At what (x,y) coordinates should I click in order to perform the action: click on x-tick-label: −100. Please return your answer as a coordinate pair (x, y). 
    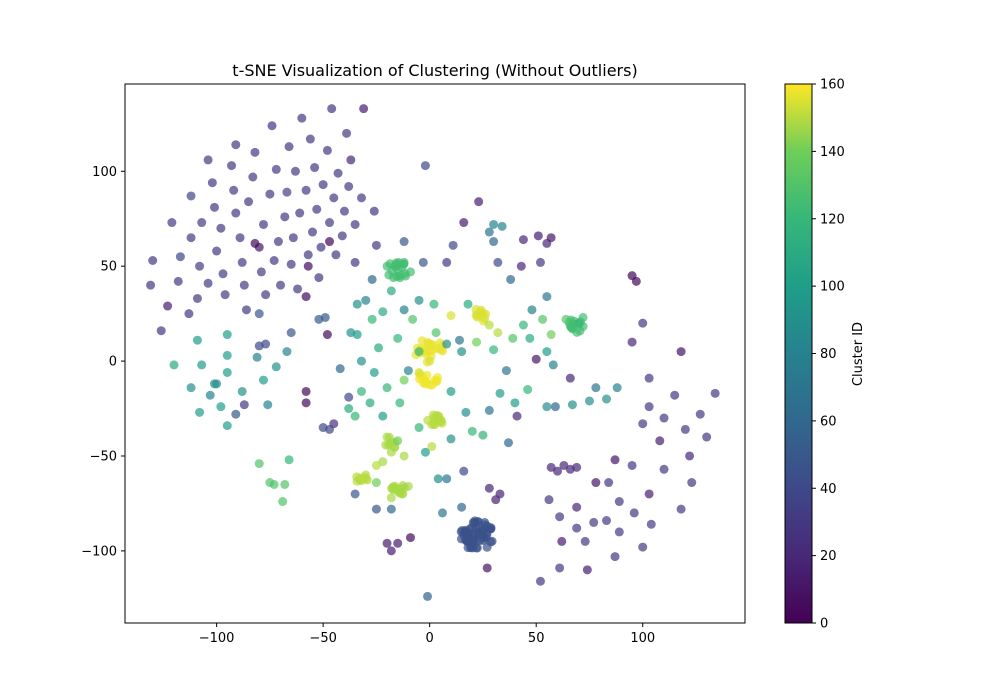
    Looking at the image, I should click on (217, 638).